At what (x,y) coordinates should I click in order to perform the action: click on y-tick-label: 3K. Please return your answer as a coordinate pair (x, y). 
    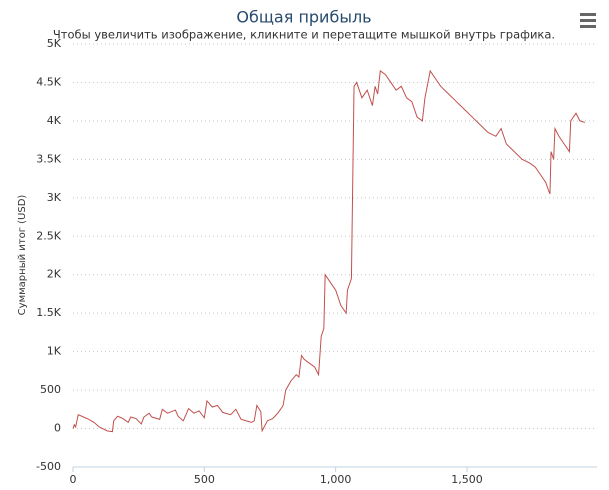
    Looking at the image, I should click on (54, 197).